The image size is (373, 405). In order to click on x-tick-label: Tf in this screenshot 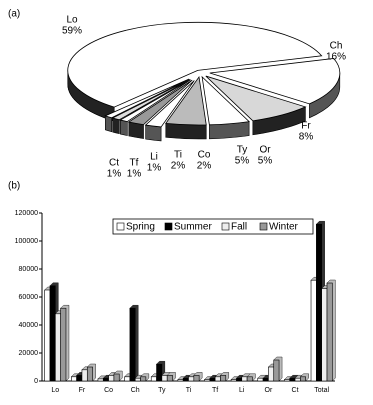, I will do `click(215, 390)`.